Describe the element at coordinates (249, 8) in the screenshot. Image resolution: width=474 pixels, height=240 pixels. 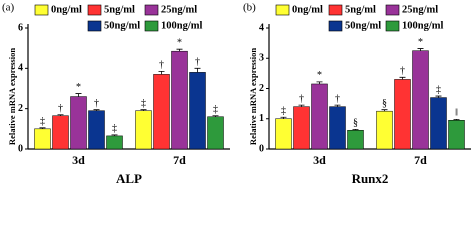
I see `panel-label: (b)` at that location.